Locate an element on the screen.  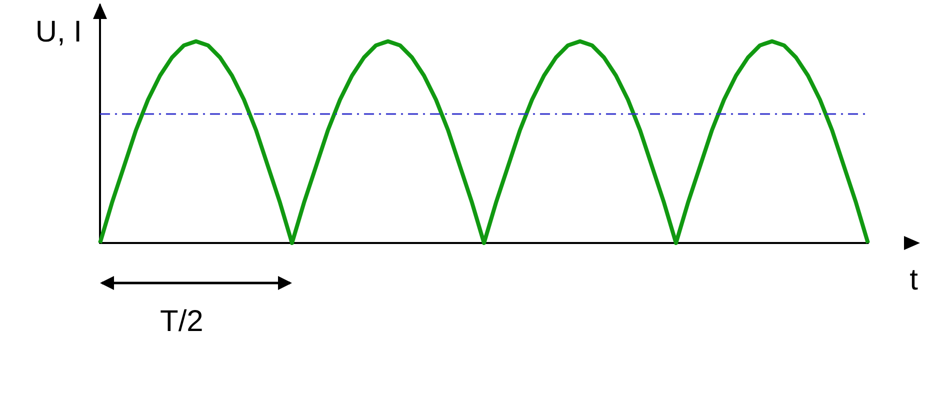
x-axis-title: t is located at coordinates (914, 280).